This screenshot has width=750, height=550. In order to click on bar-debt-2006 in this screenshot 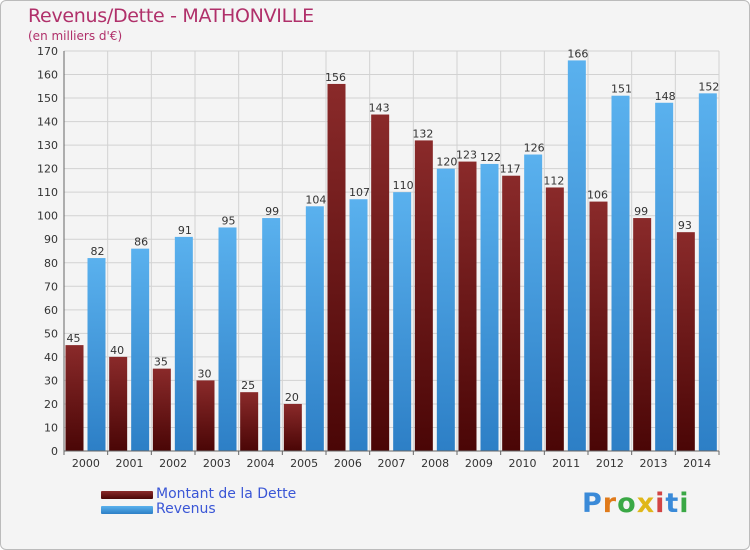, I will do `click(336, 267)`.